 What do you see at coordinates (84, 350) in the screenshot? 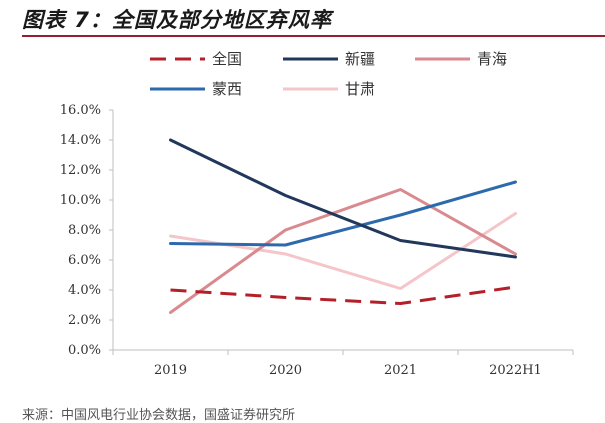
I see `y-tick-label: 0.0%` at bounding box center [84, 350].